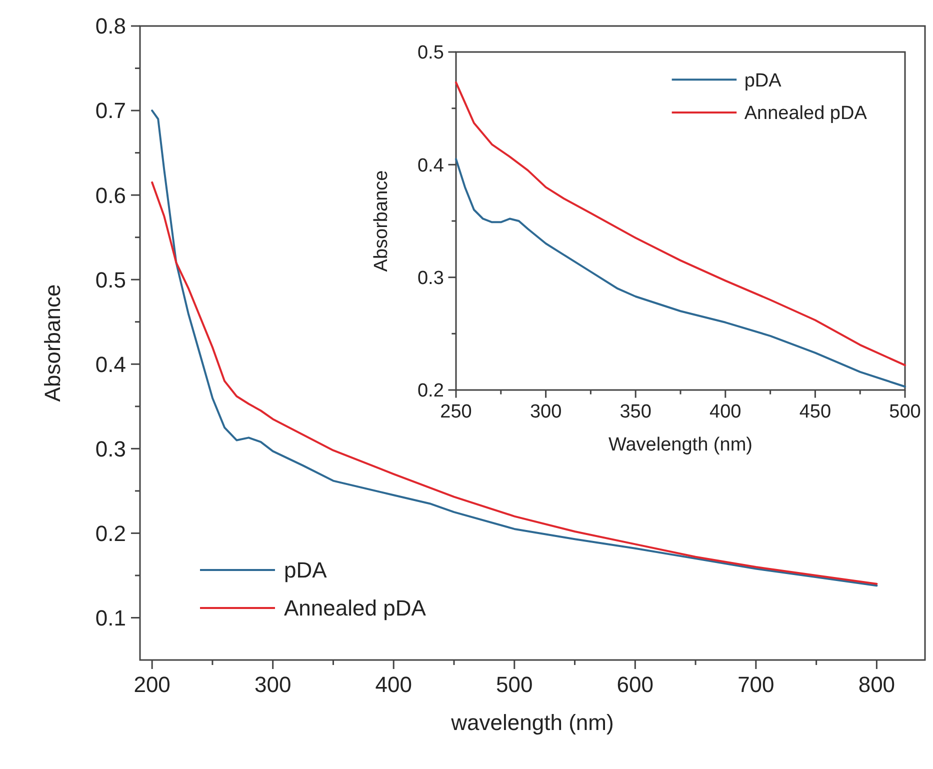 This screenshot has width=933, height=769. I want to click on x-tick-label: 800, so click(877, 684).